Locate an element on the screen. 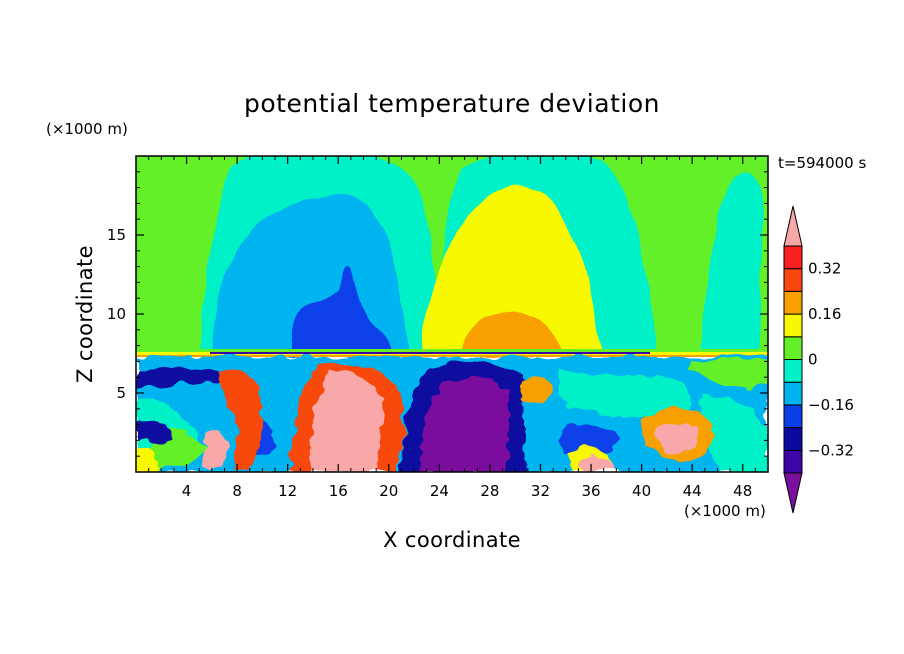 Image resolution: width=904 pixels, height=654 pixels. chart-title: potential temperature deviation is located at coordinates (452, 103).